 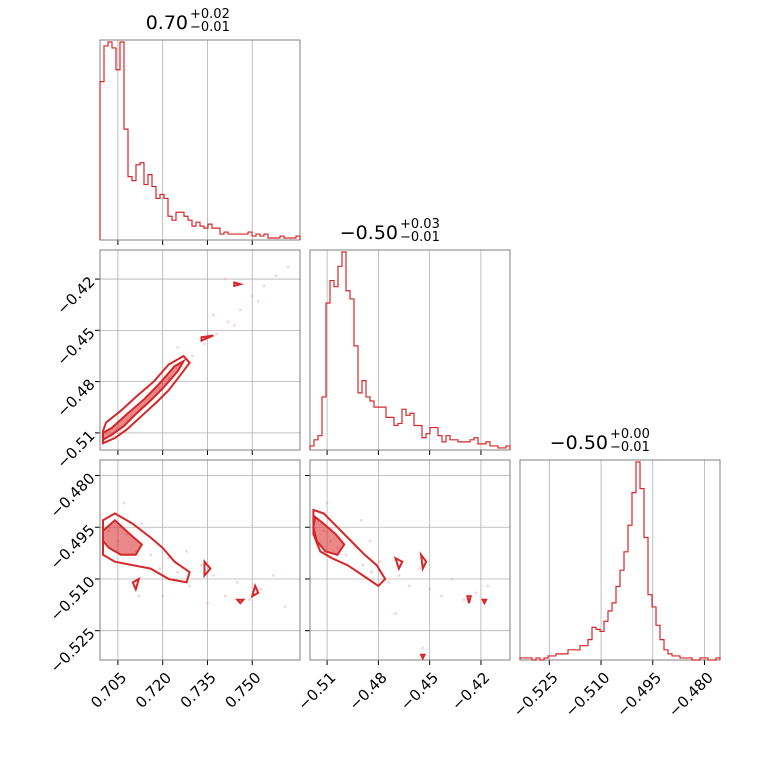 I want to click on x-tick-label: −0.45, so click(x=419, y=691).